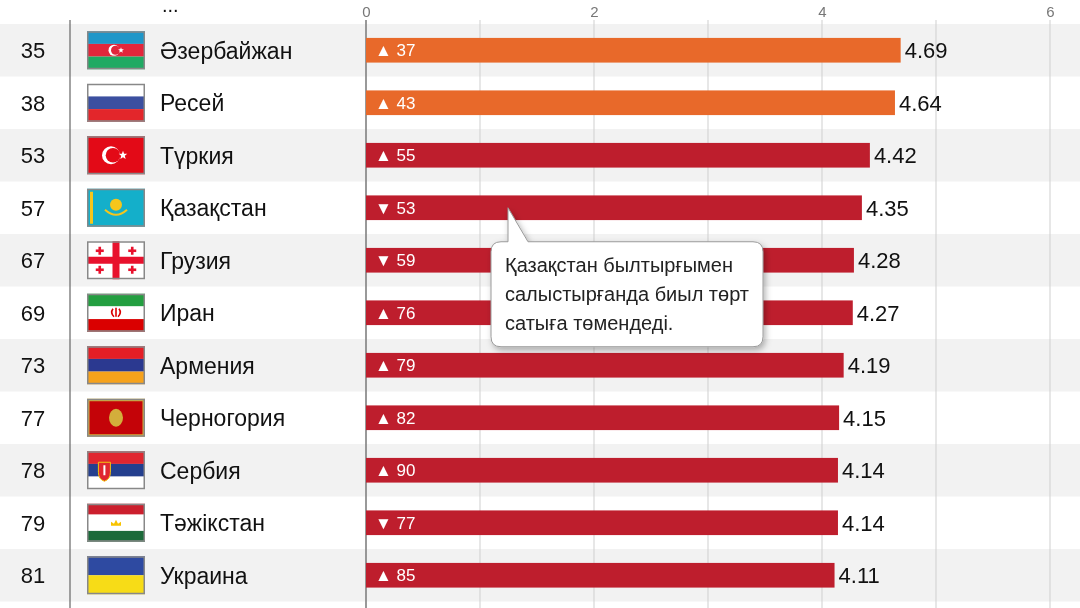 Image resolution: width=1080 pixels, height=608 pixels. Describe the element at coordinates (366, 11) in the screenshot. I see `x-tick-label: 0` at that location.